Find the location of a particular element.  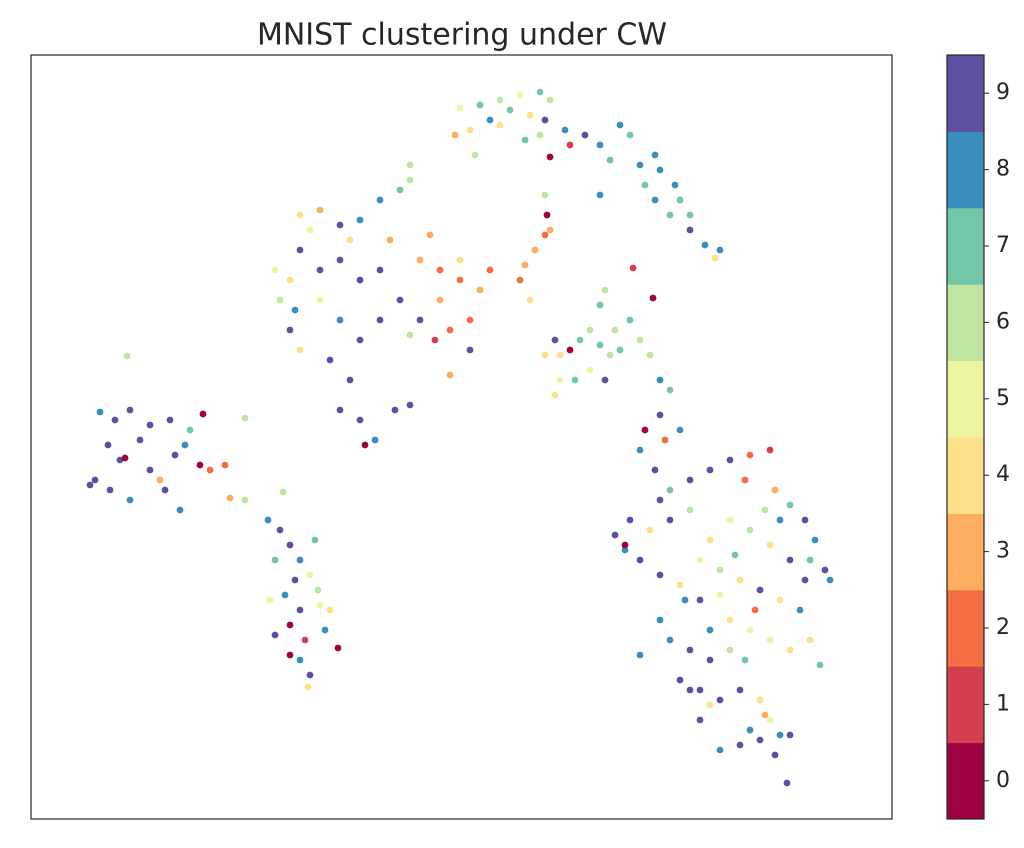

colorbar-tick-label: 5 is located at coordinates (1003, 398).